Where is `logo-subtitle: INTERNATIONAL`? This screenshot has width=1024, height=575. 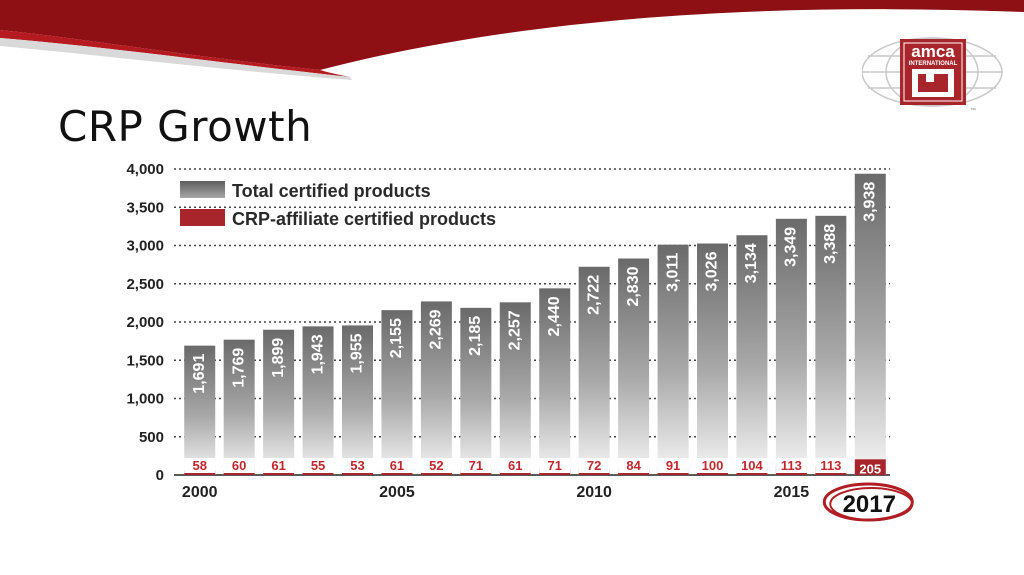
logo-subtitle: INTERNATIONAL is located at coordinates (933, 64).